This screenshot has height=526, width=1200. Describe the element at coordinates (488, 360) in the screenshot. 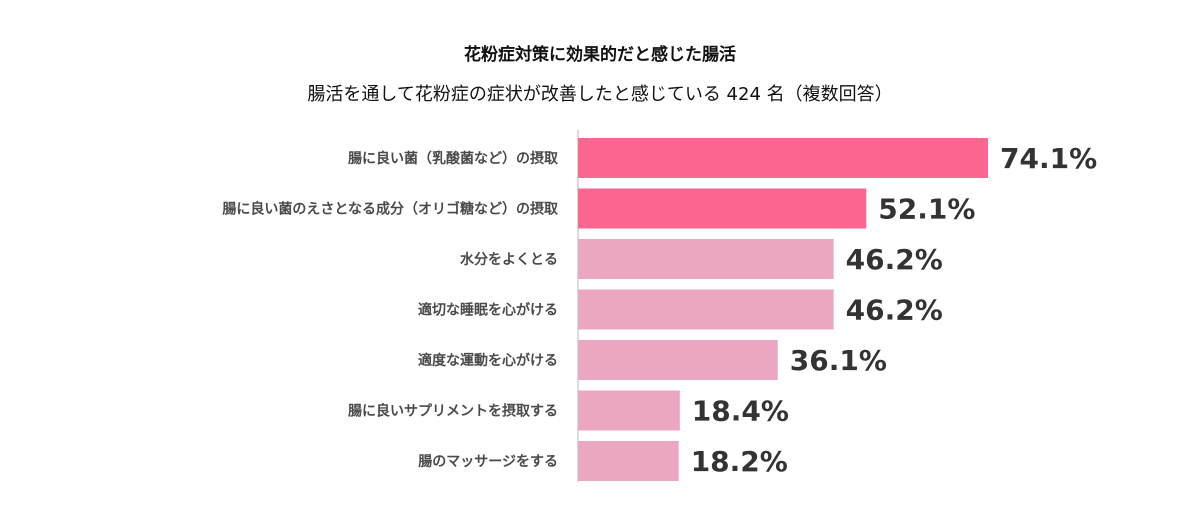

I see `category-label: 適度な運動を心がける` at that location.